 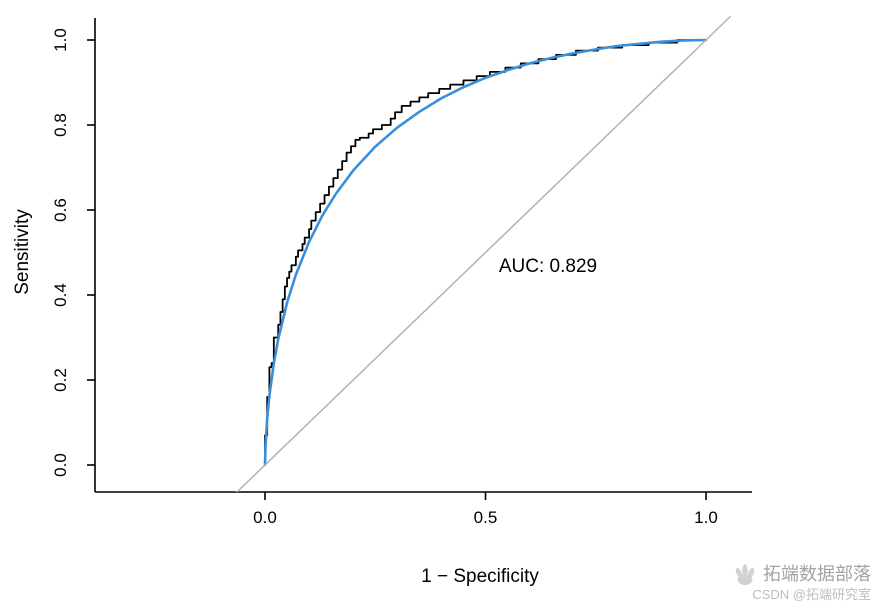 What do you see at coordinates (60, 125) in the screenshot?
I see `y-tick-label: 0.8` at bounding box center [60, 125].